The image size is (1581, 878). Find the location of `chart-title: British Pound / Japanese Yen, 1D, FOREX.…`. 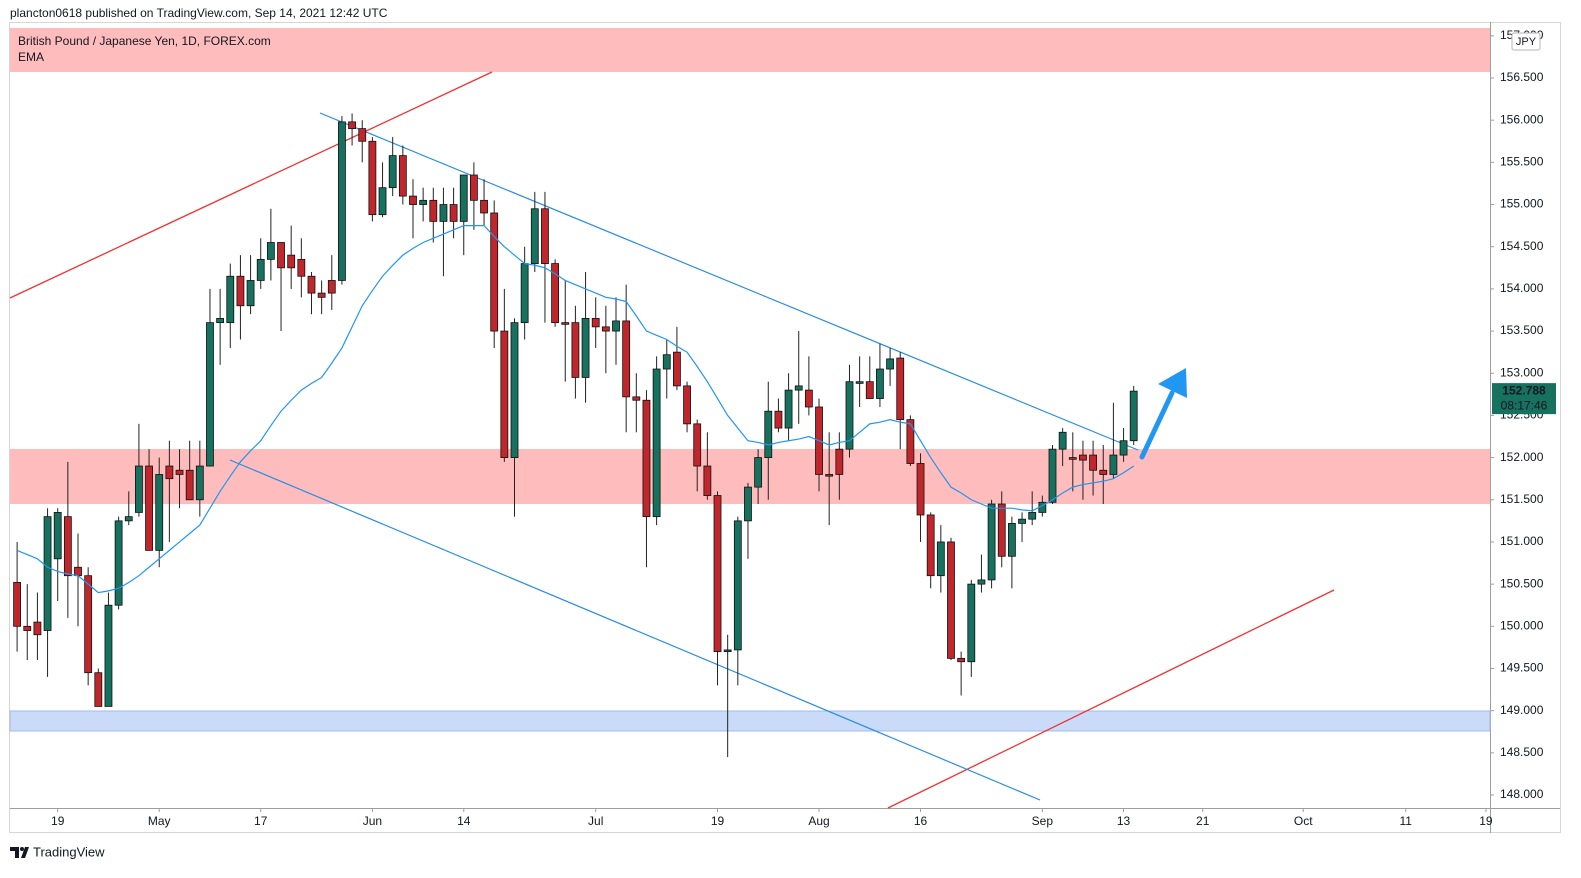

chart-title: British Pound / Japanese Yen, 1D, FOREX.… is located at coordinates (144, 41).